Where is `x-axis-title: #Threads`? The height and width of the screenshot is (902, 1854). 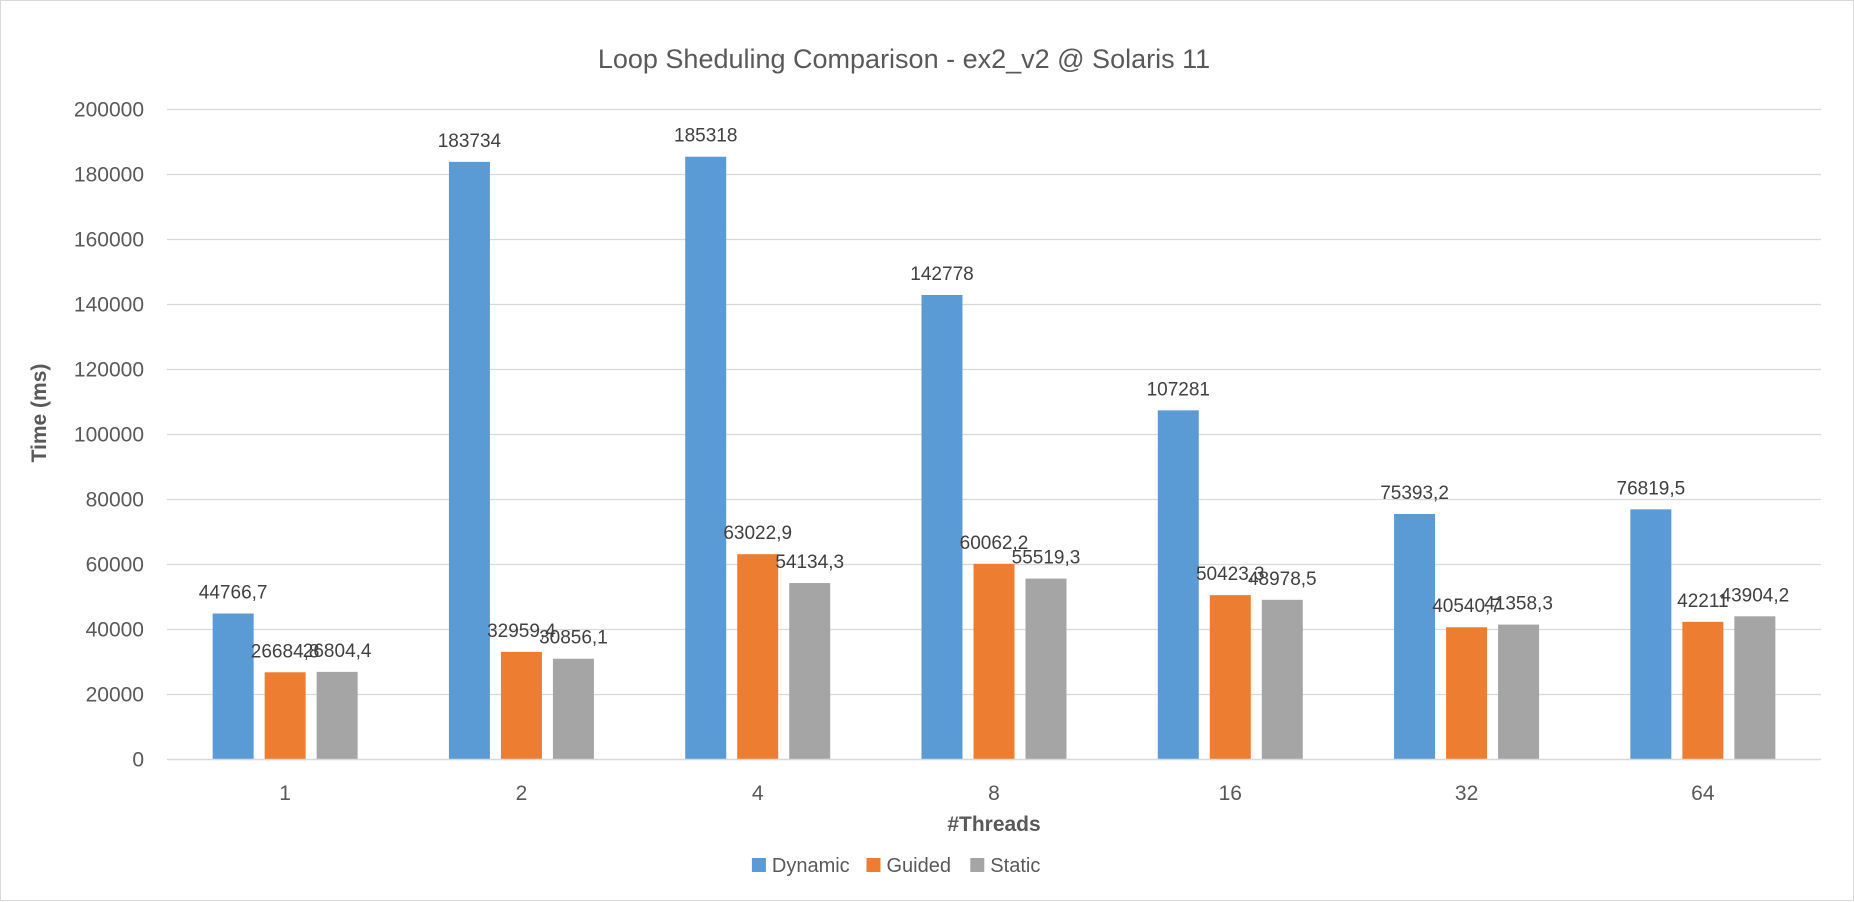
x-axis-title: #Threads is located at coordinates (993, 824).